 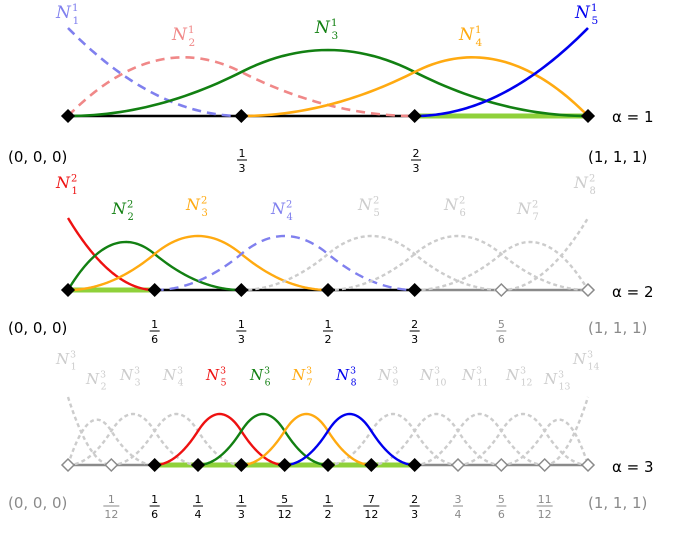 I want to click on basis-label-n7-level-3: N3 7, so click(x=302, y=377).